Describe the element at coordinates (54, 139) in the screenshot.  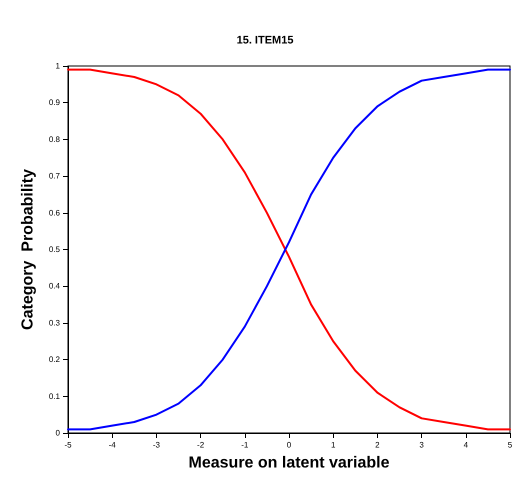
I see `y-tick-label: 0.8` at that location.